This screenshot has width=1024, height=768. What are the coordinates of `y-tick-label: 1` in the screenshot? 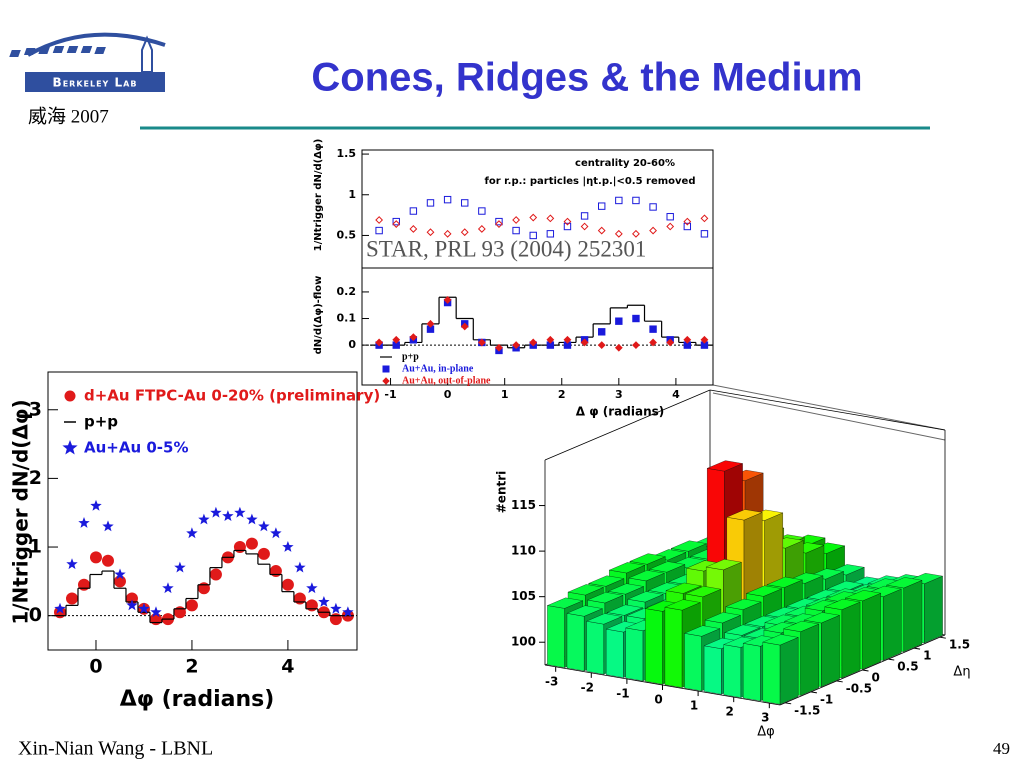 It's located at (927, 656).